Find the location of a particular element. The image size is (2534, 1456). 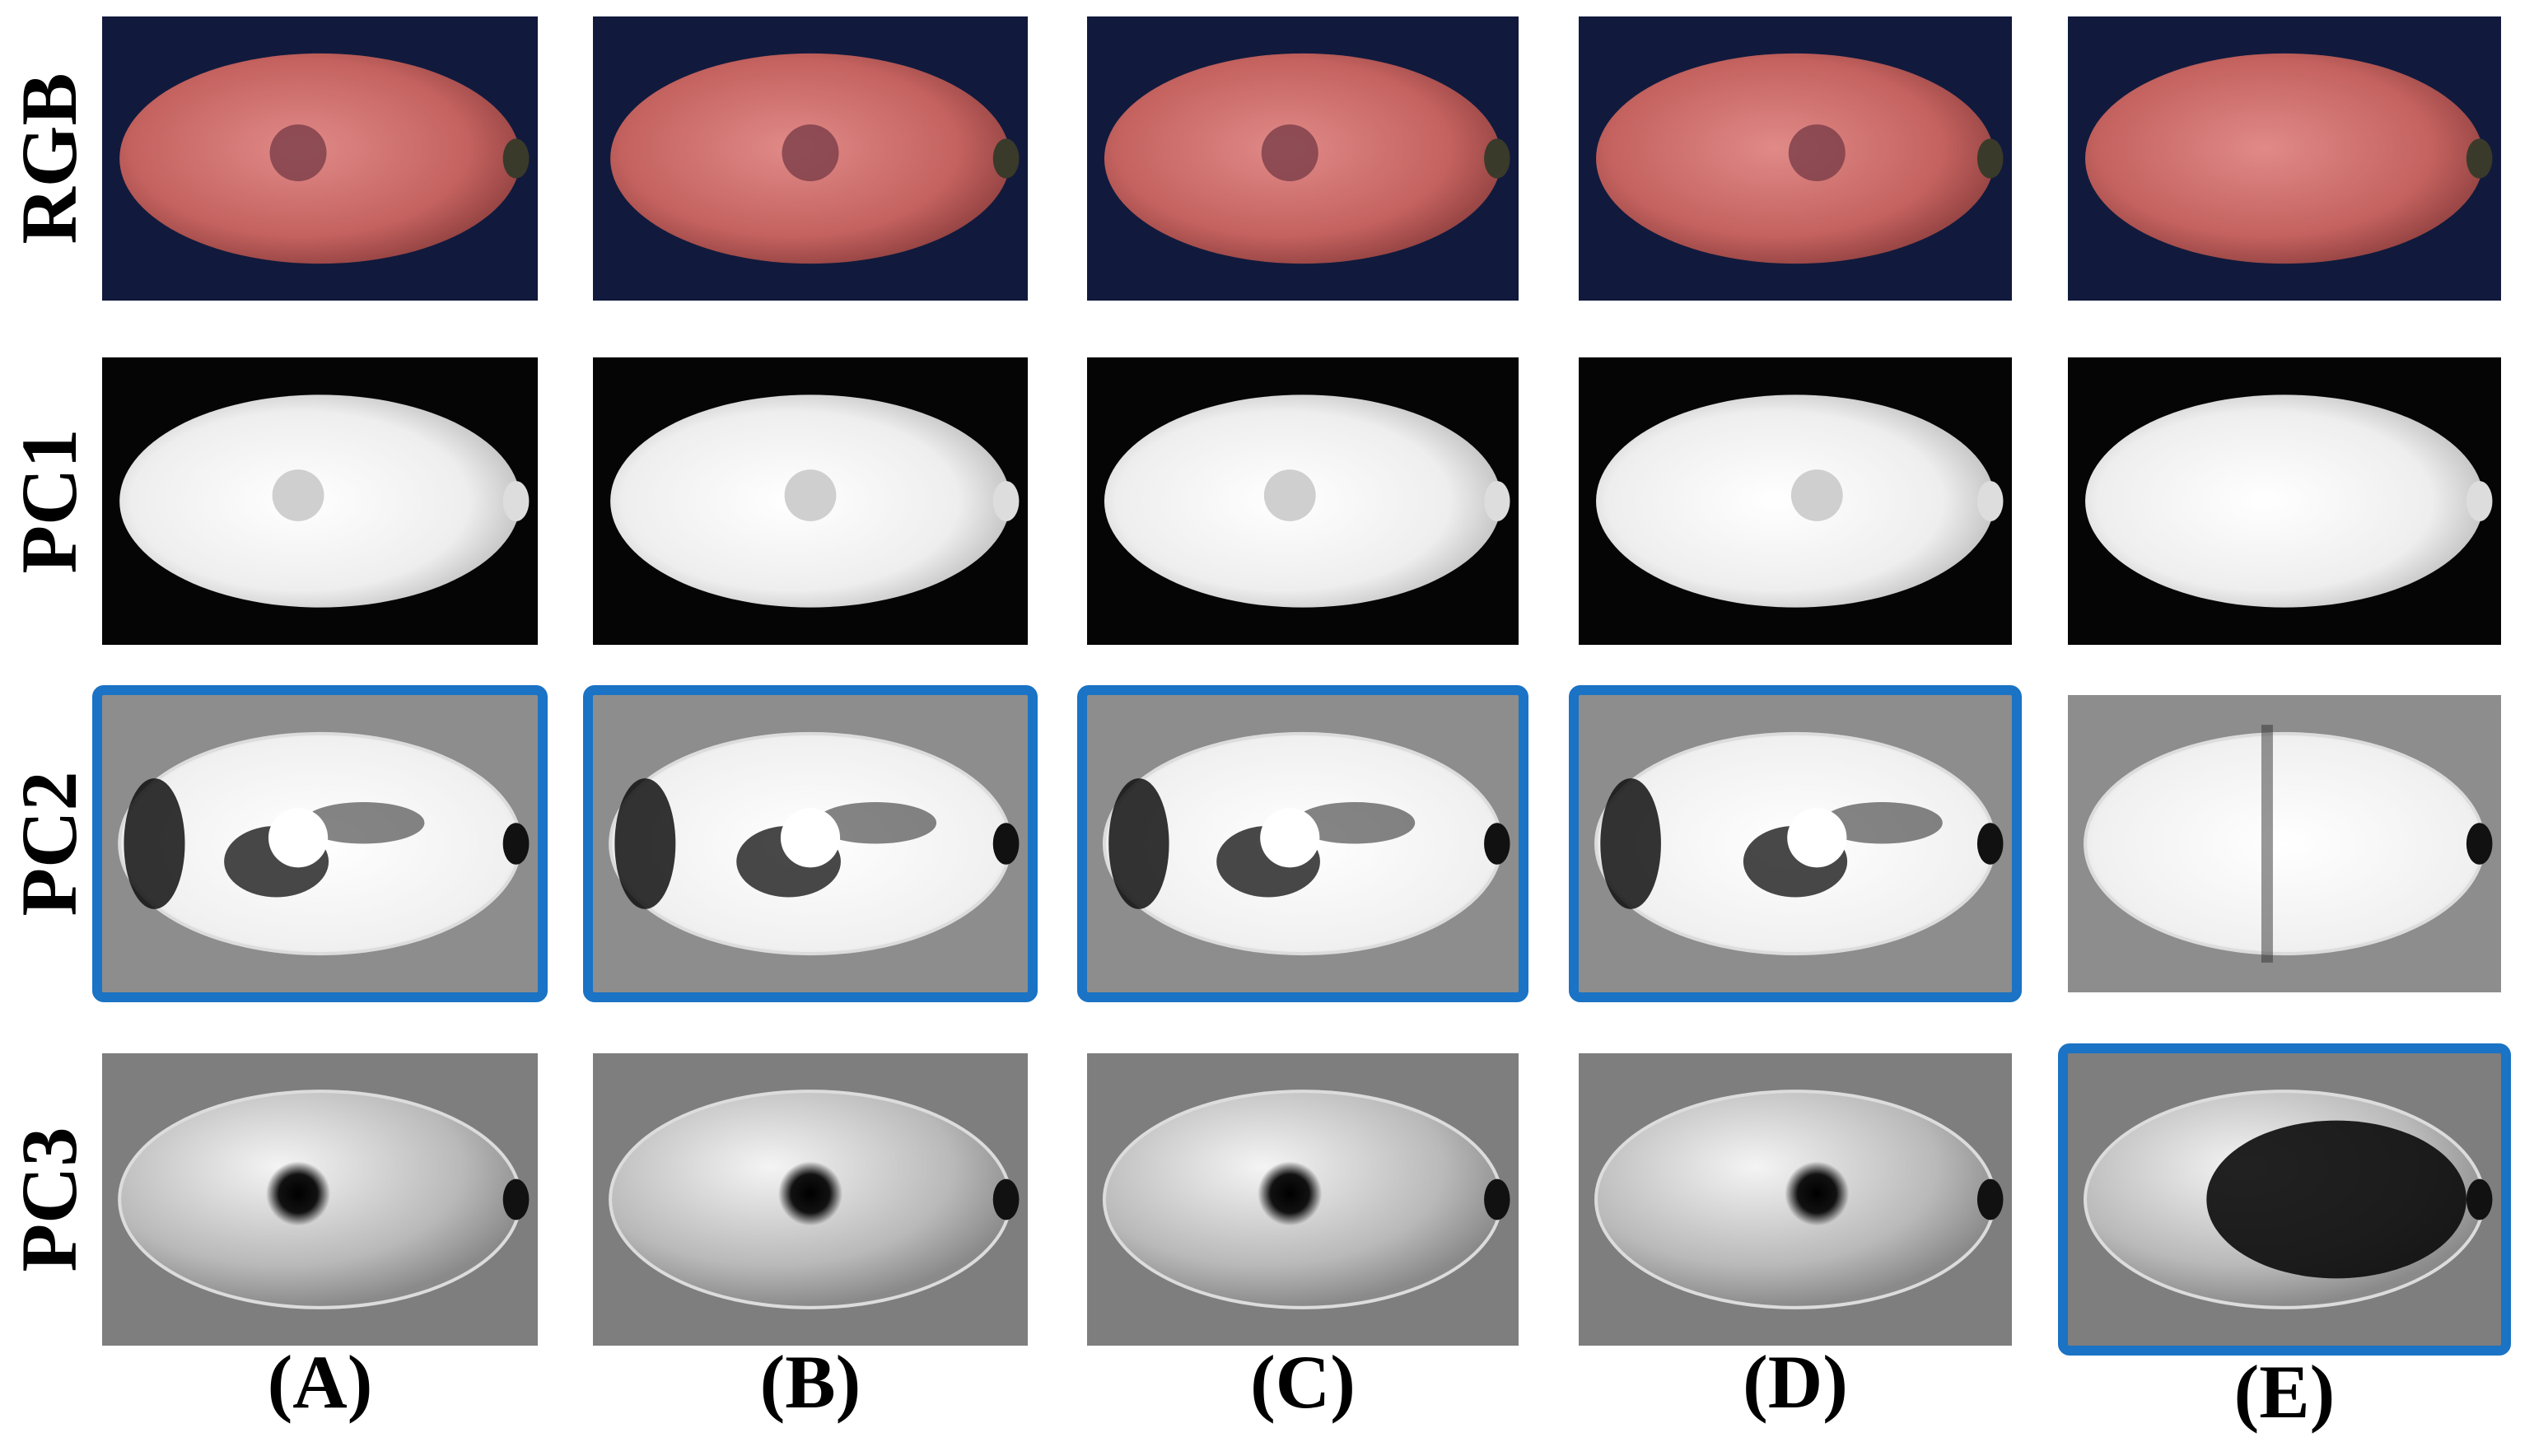

column-label: (B) is located at coordinates (810, 1382).